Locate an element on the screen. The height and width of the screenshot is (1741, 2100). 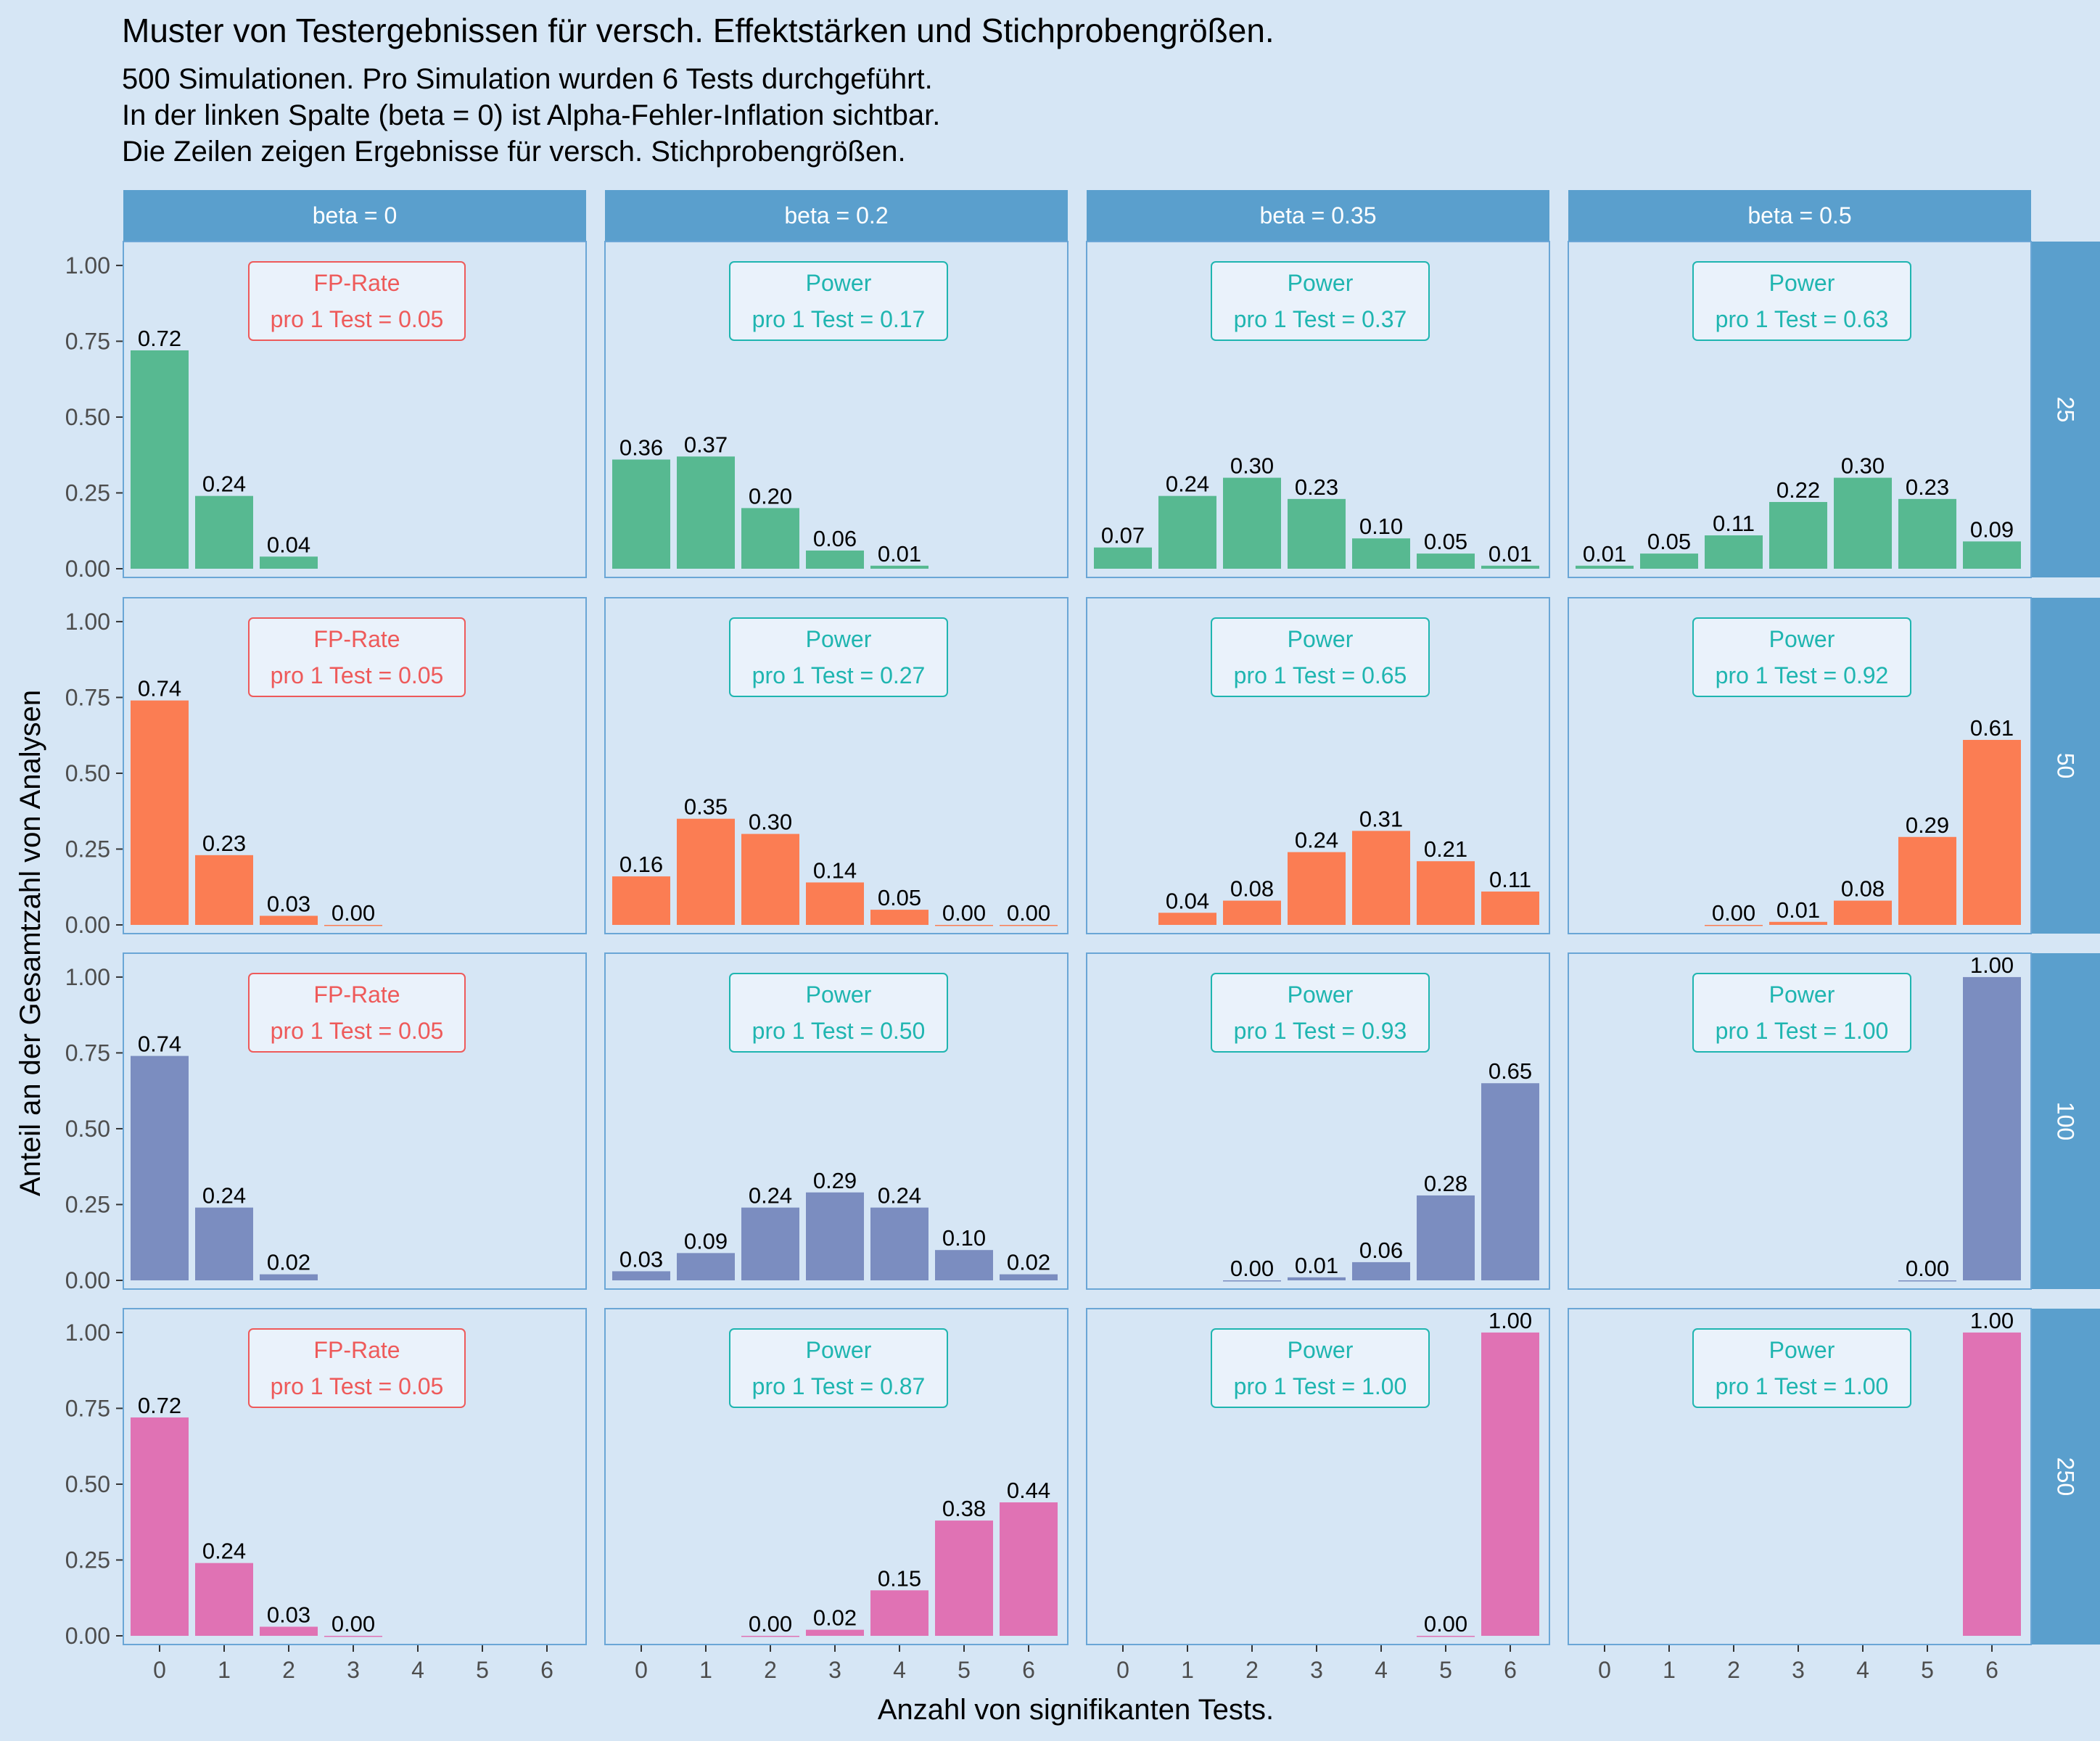
annotation-value: pro 1 Test = 0.05 is located at coordinates (357, 1386).